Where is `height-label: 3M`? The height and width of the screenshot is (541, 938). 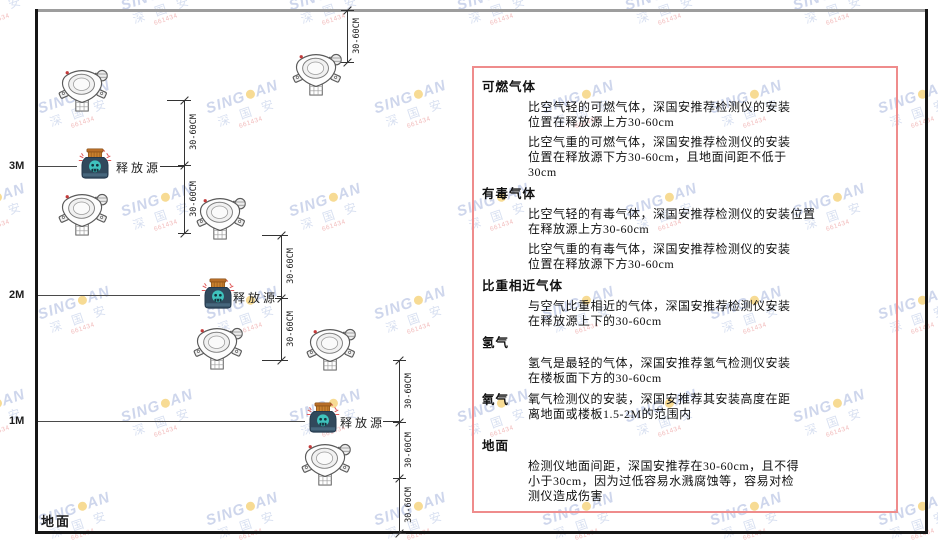 height-label: 3M is located at coordinates (17, 166).